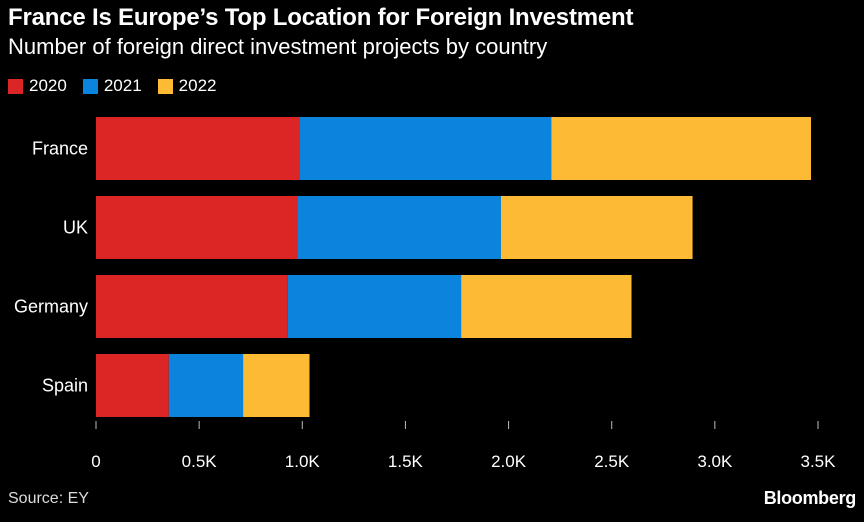  I want to click on category-label-germany: Germany, so click(51, 307).